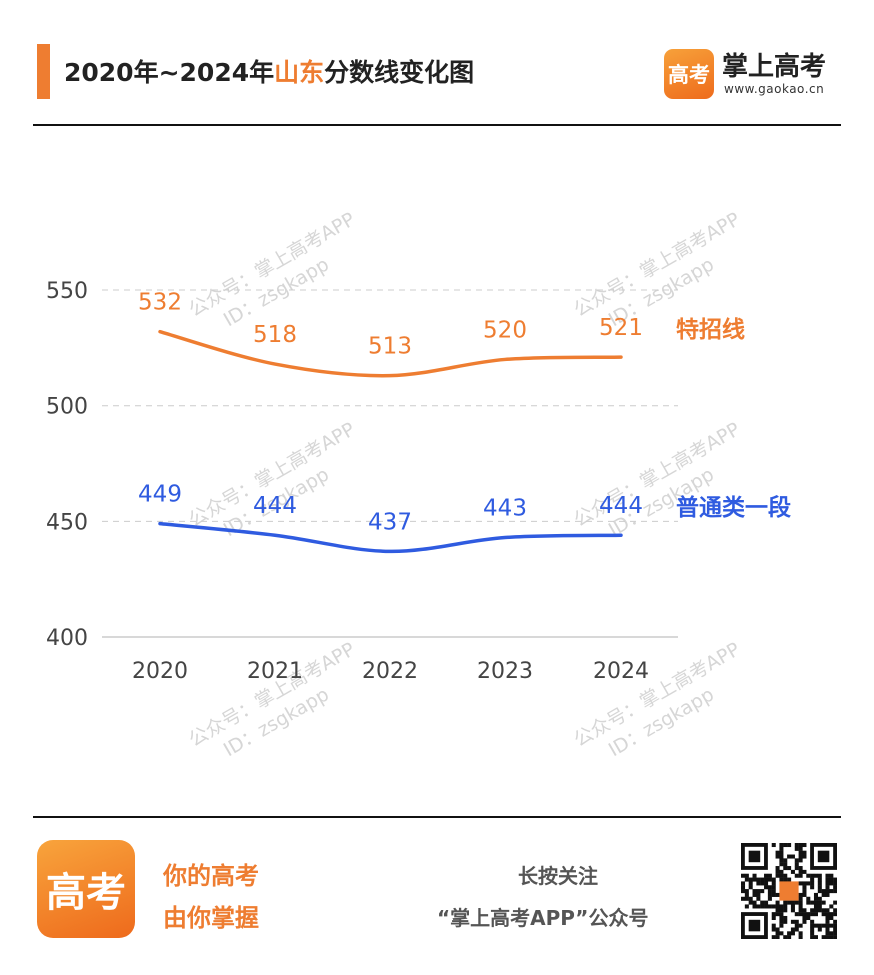  Describe the element at coordinates (543, 918) in the screenshot. I see `follow-account: “掌上高考APP”公众号` at that location.